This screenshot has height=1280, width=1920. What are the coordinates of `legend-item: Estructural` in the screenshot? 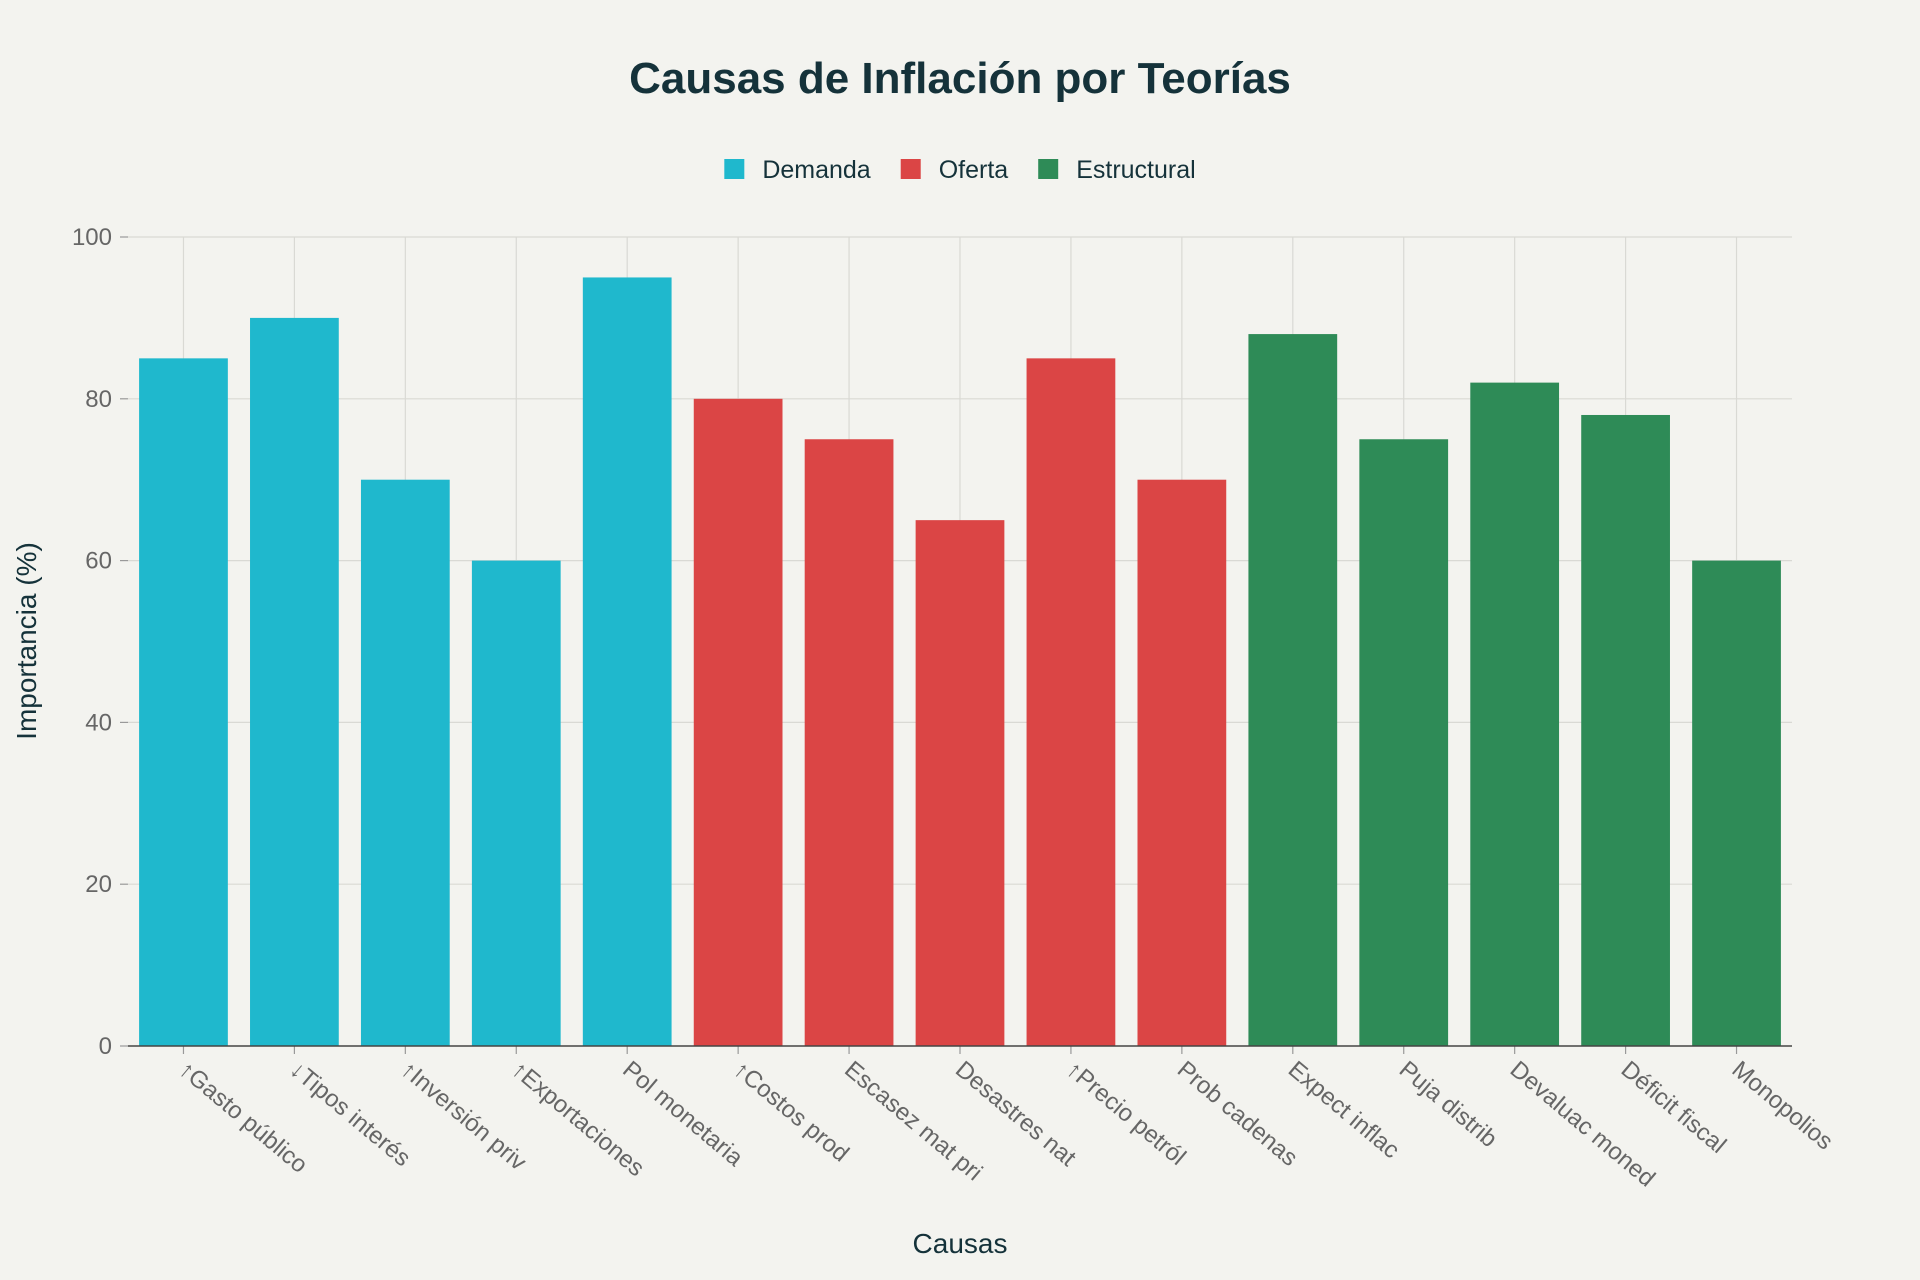 It's located at (1117, 170).